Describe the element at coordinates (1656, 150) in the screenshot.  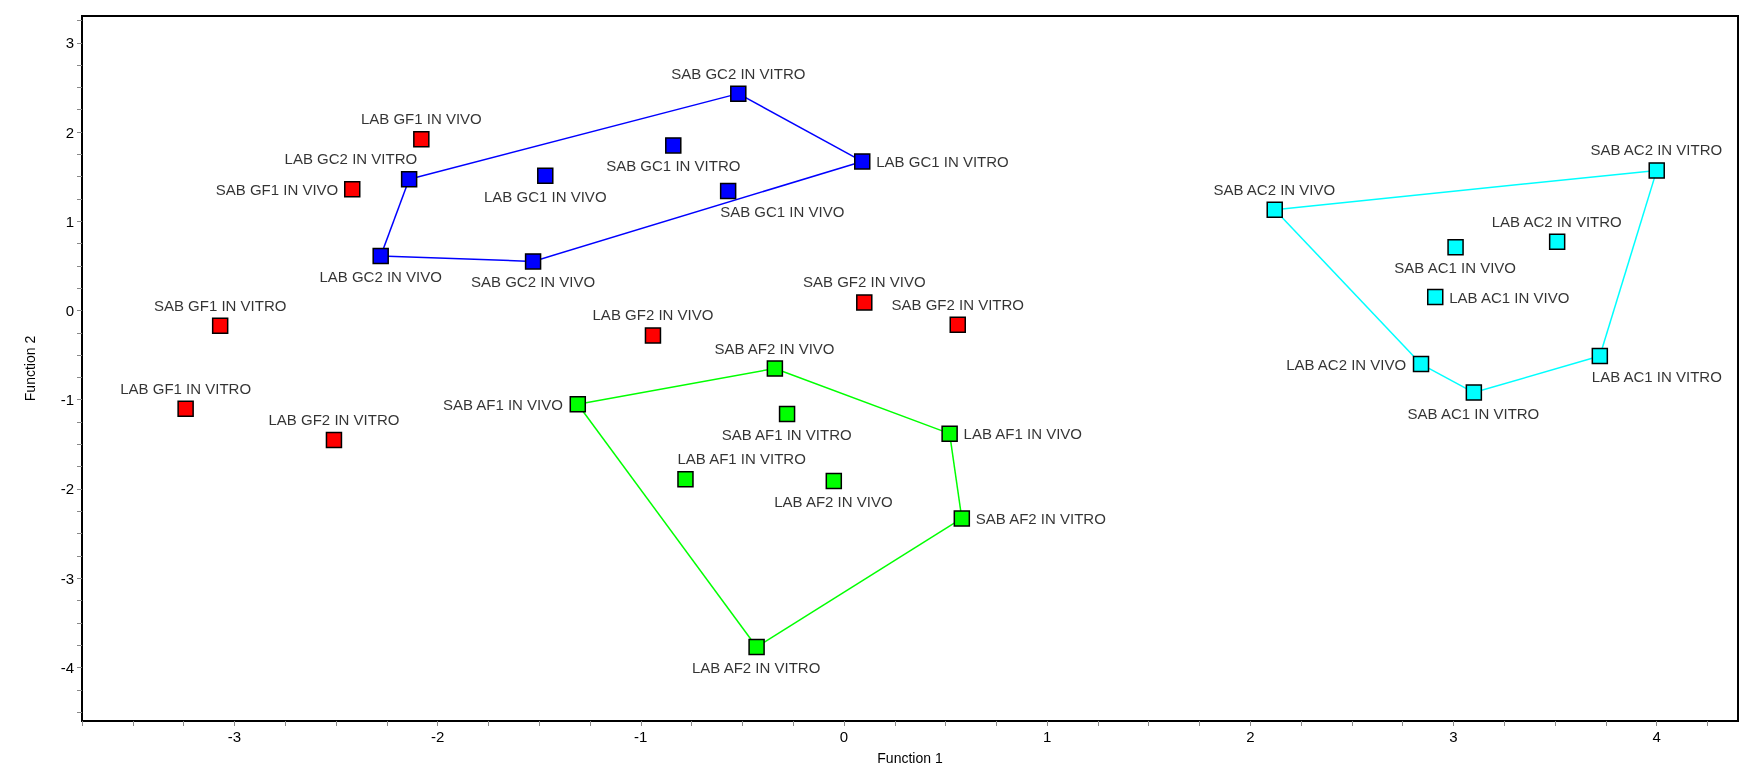
I see `annotation: SAB AC2 IN VITRO` at that location.